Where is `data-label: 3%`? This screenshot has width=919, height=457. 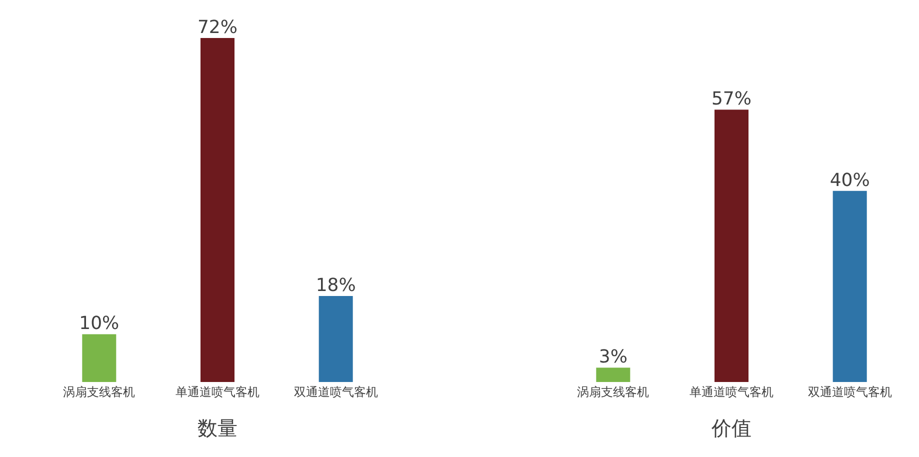 data-label: 3% is located at coordinates (613, 357).